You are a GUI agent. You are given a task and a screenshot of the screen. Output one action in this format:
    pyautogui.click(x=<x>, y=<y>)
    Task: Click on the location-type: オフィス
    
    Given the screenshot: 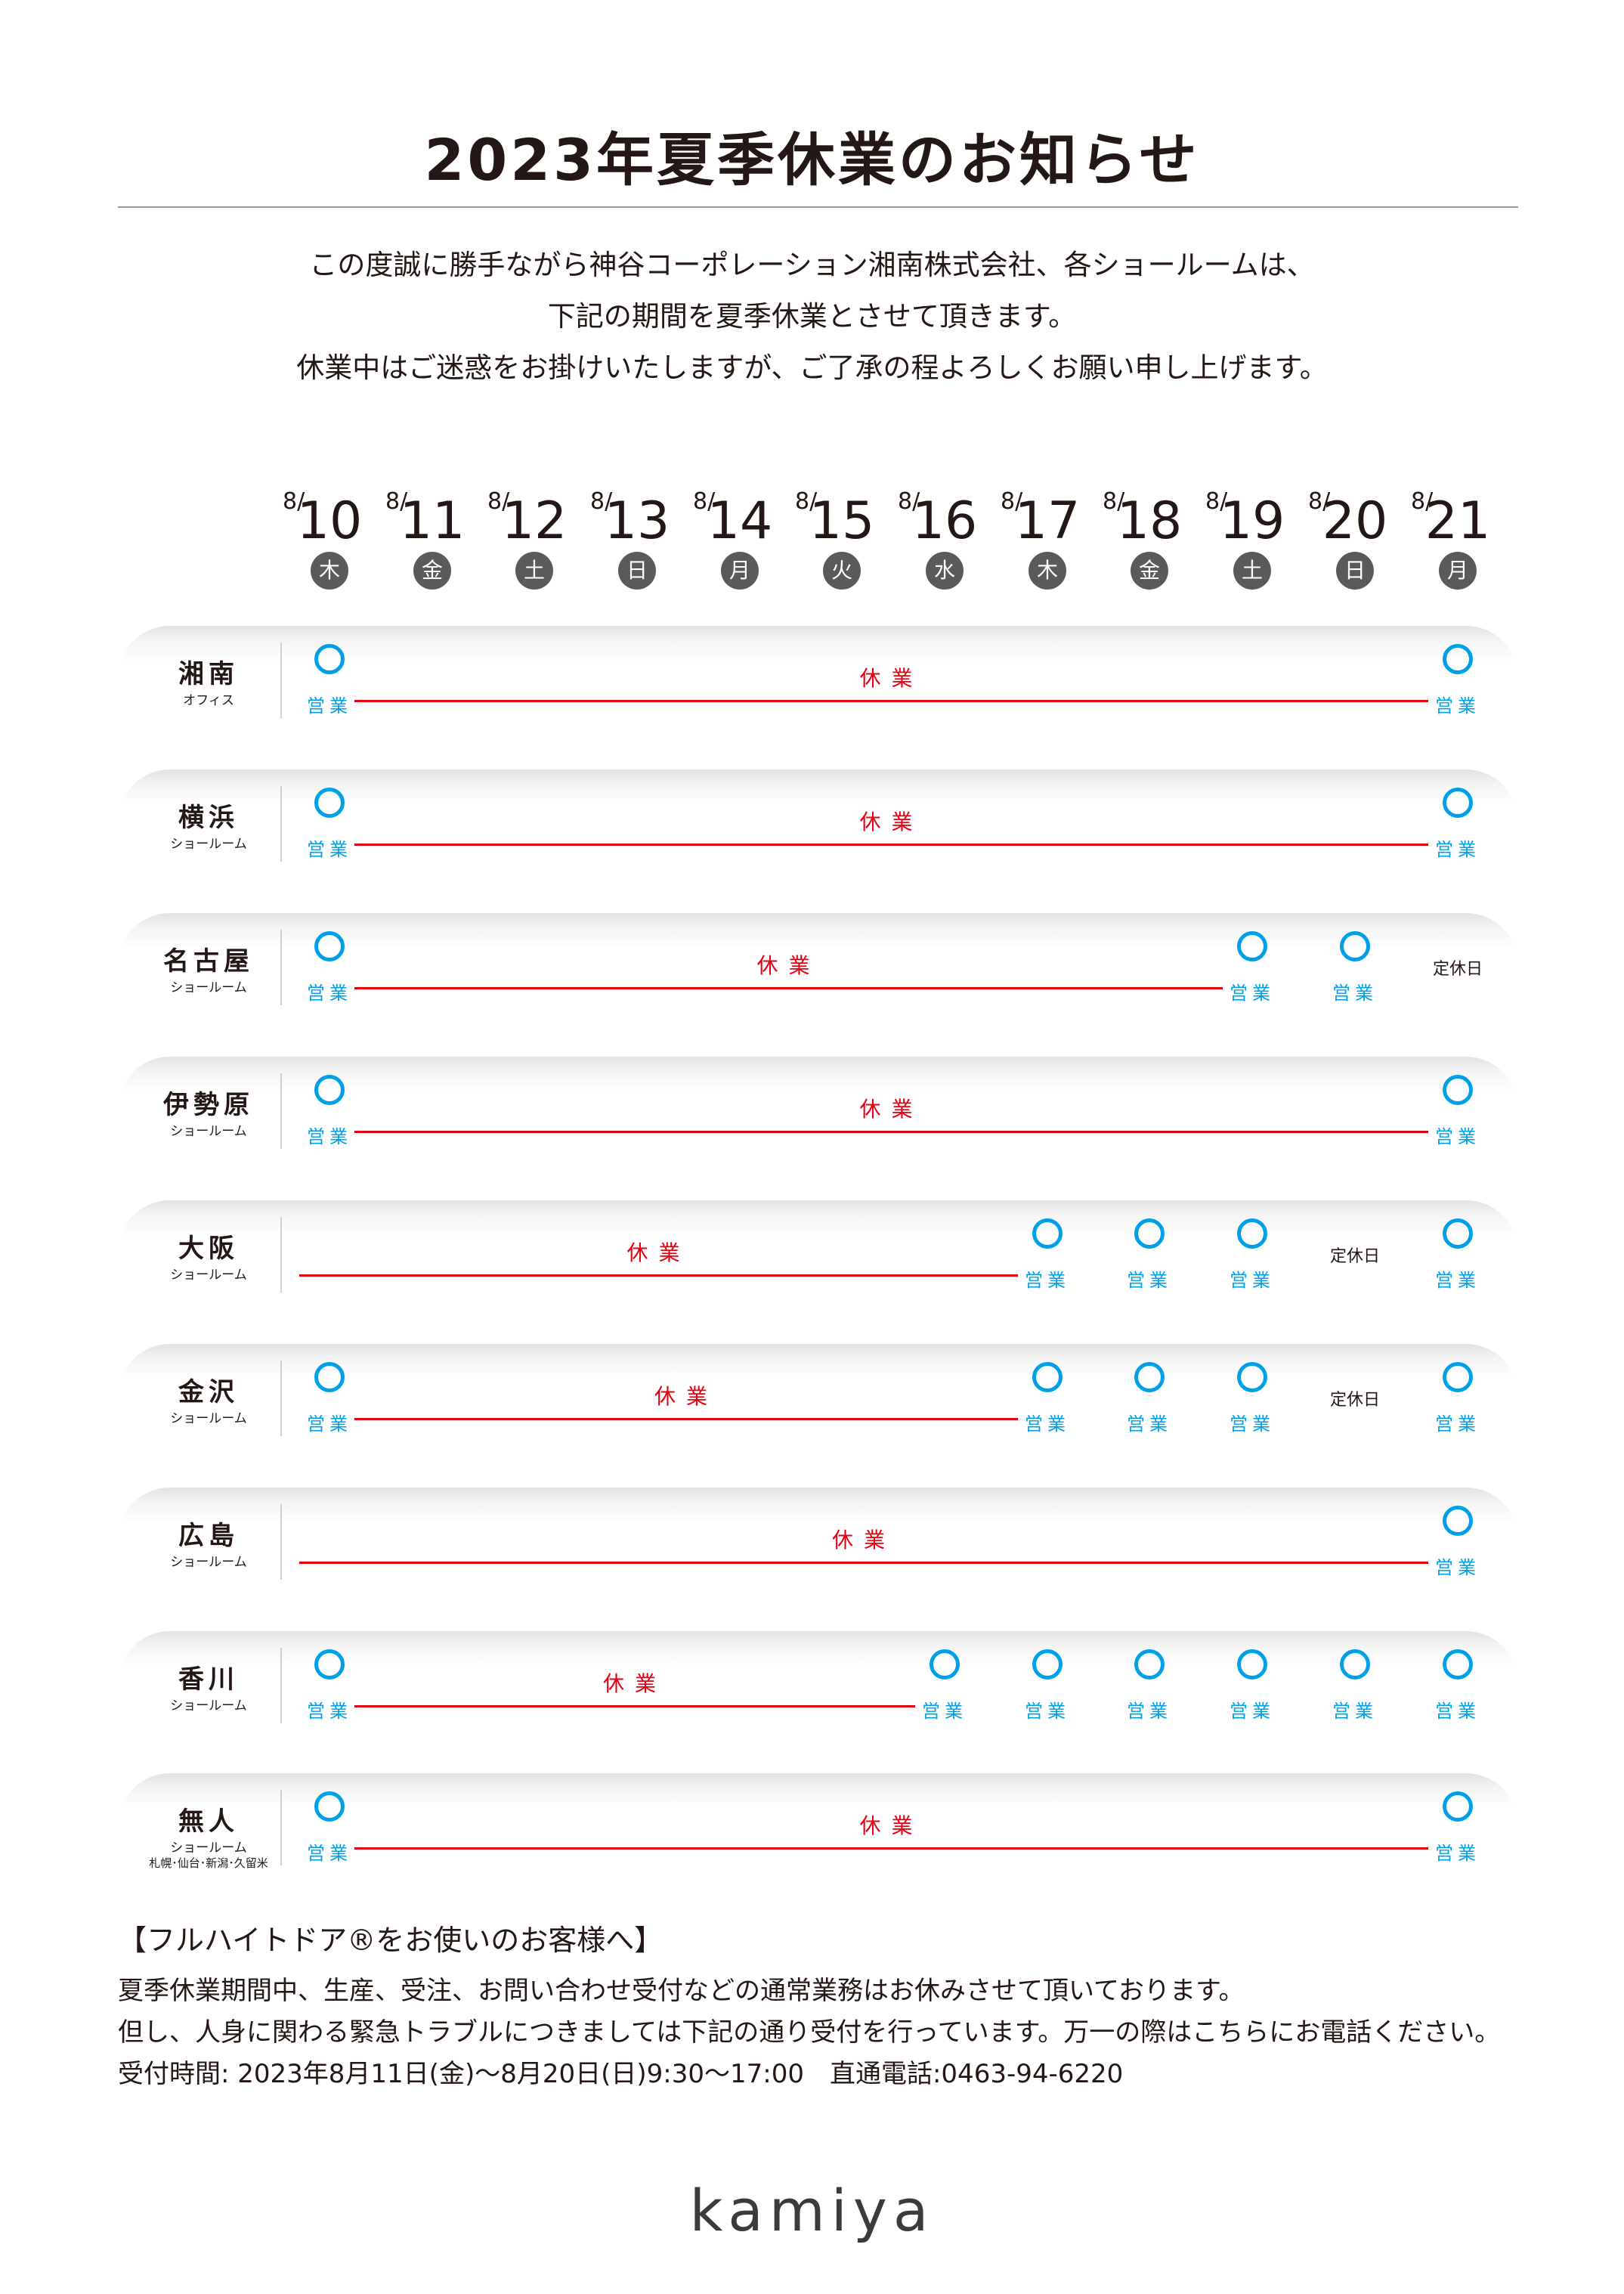 What is the action you would take?
    pyautogui.click(x=208, y=700)
    